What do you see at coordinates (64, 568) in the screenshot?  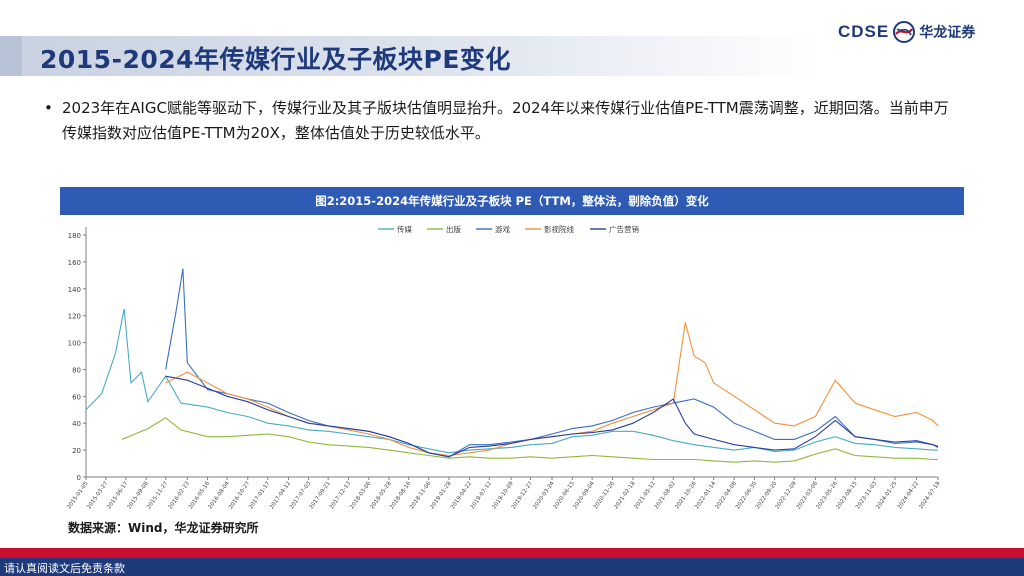 I see `footer-disclaimer: 请认真阅读文后免责条款` at bounding box center [64, 568].